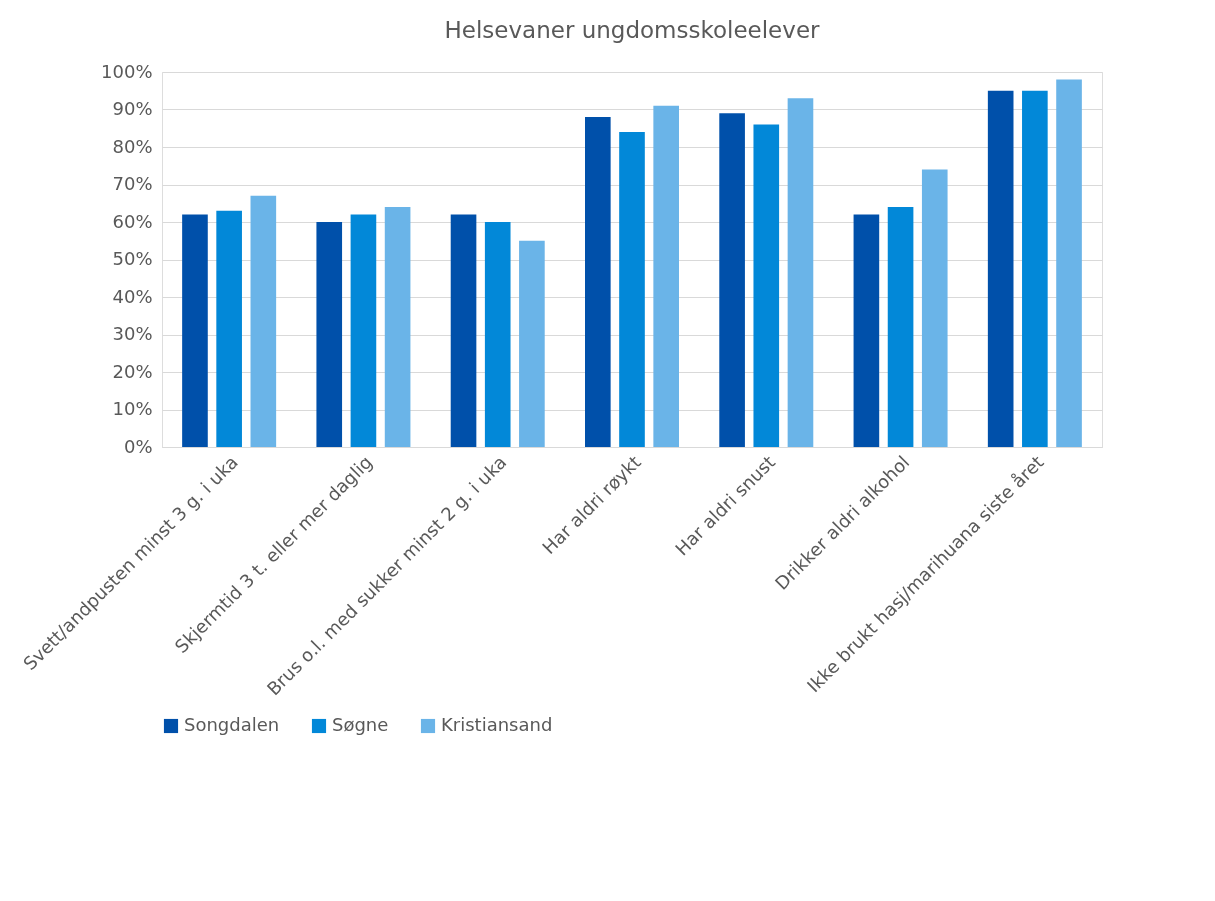 The width and height of the screenshot is (1215, 901). I want to click on y-tick-label: 10%, so click(132, 408).